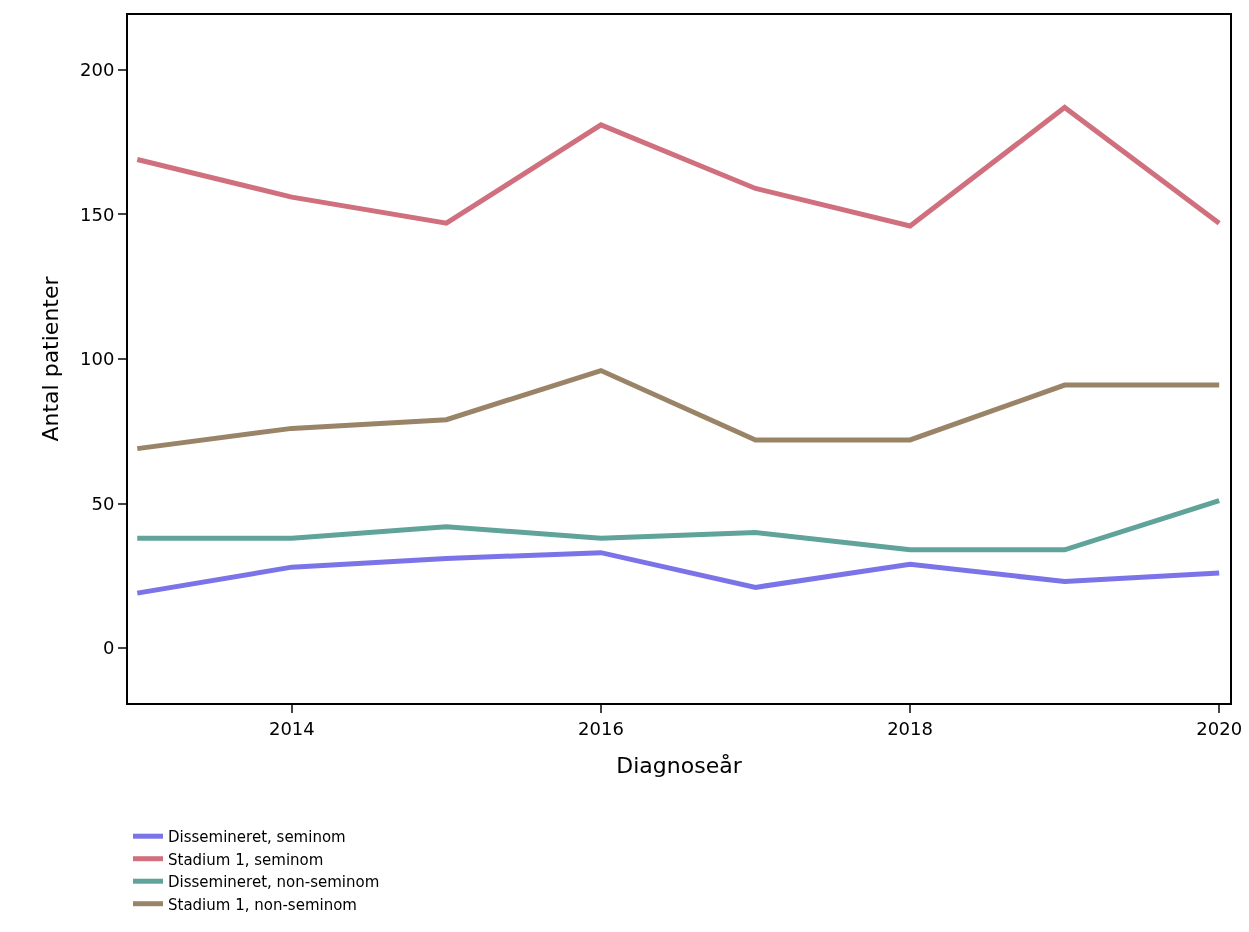  Describe the element at coordinates (1219, 728) in the screenshot. I see `x-tick-label: 2020` at that location.